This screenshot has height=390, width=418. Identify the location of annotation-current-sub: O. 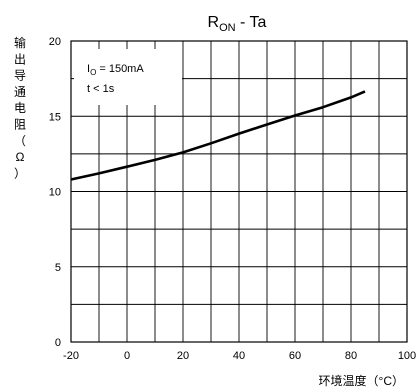
(93, 72).